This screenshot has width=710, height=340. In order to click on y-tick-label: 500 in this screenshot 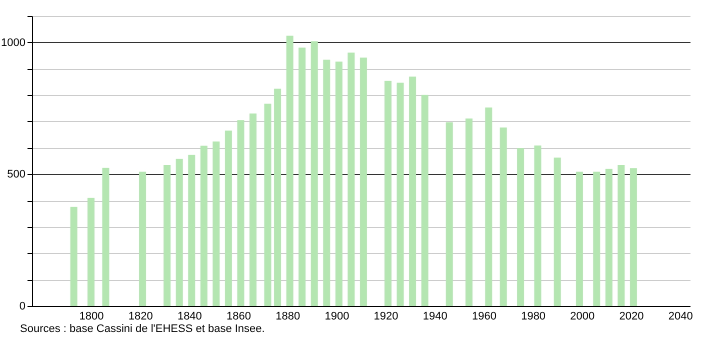, I will do `click(16, 174)`.